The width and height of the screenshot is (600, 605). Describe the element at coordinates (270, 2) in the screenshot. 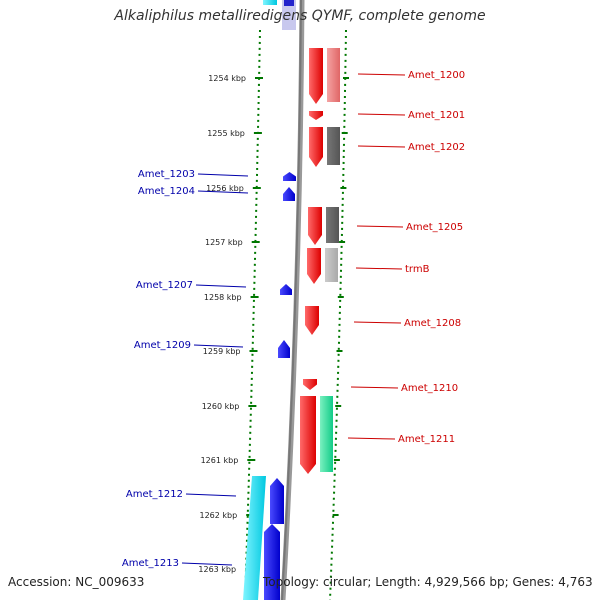

I see `top-cyan-feature` at that location.